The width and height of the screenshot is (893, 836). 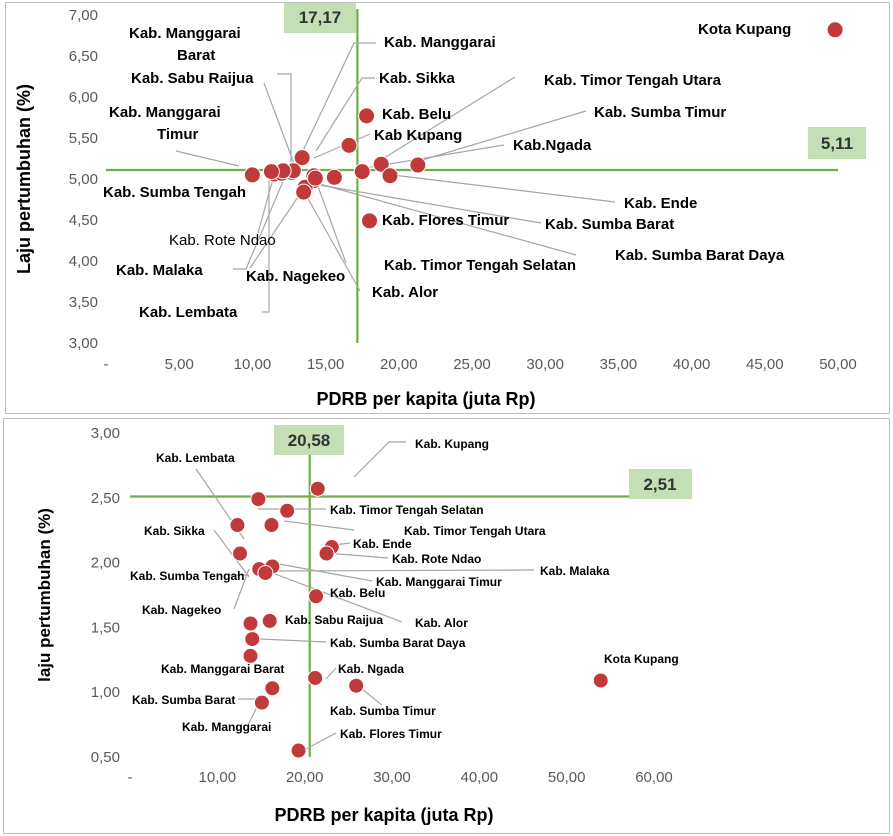 I want to click on c1-threshold-x-label: 17,17, so click(x=320, y=17).